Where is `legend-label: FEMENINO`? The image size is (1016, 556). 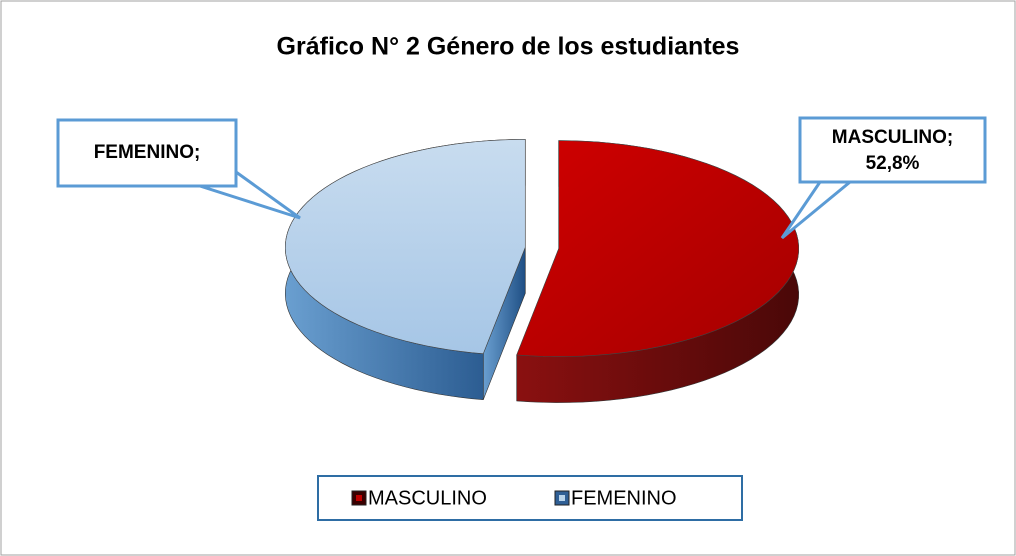 legend-label: FEMENINO is located at coordinates (624, 498).